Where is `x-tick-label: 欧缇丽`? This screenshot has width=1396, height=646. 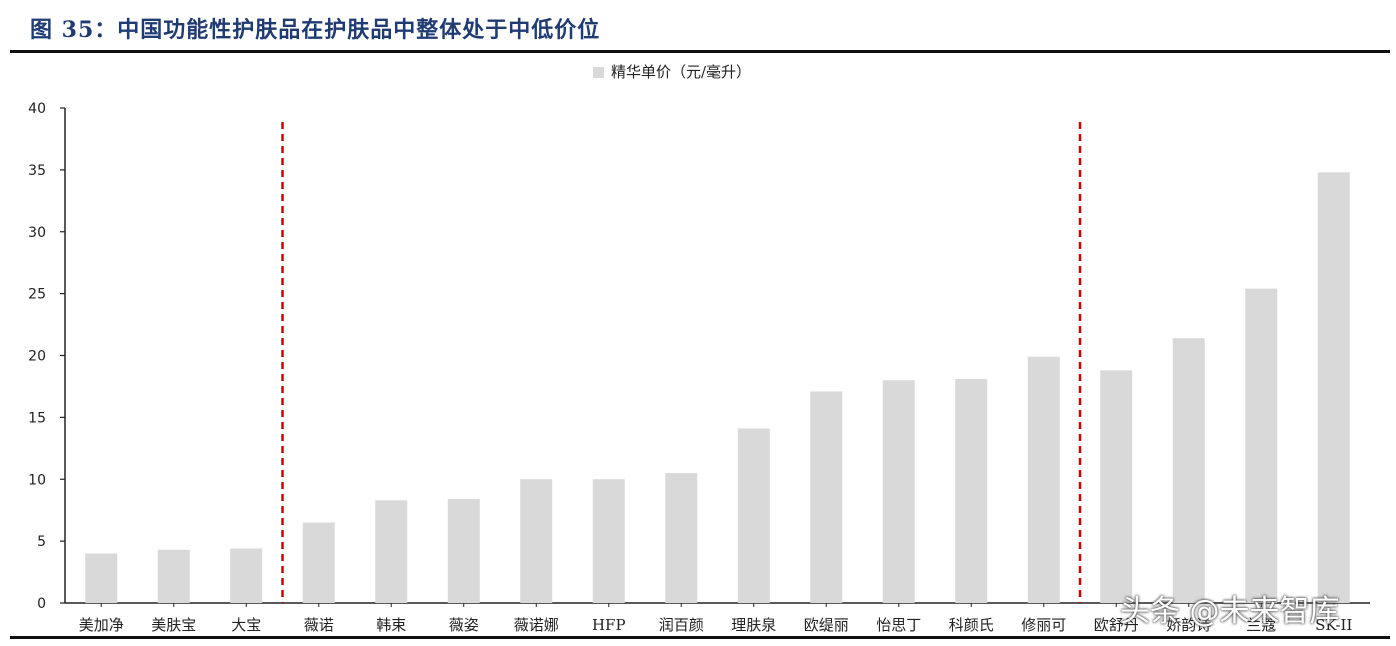
x-tick-label: 欧缇丽 is located at coordinates (826, 625).